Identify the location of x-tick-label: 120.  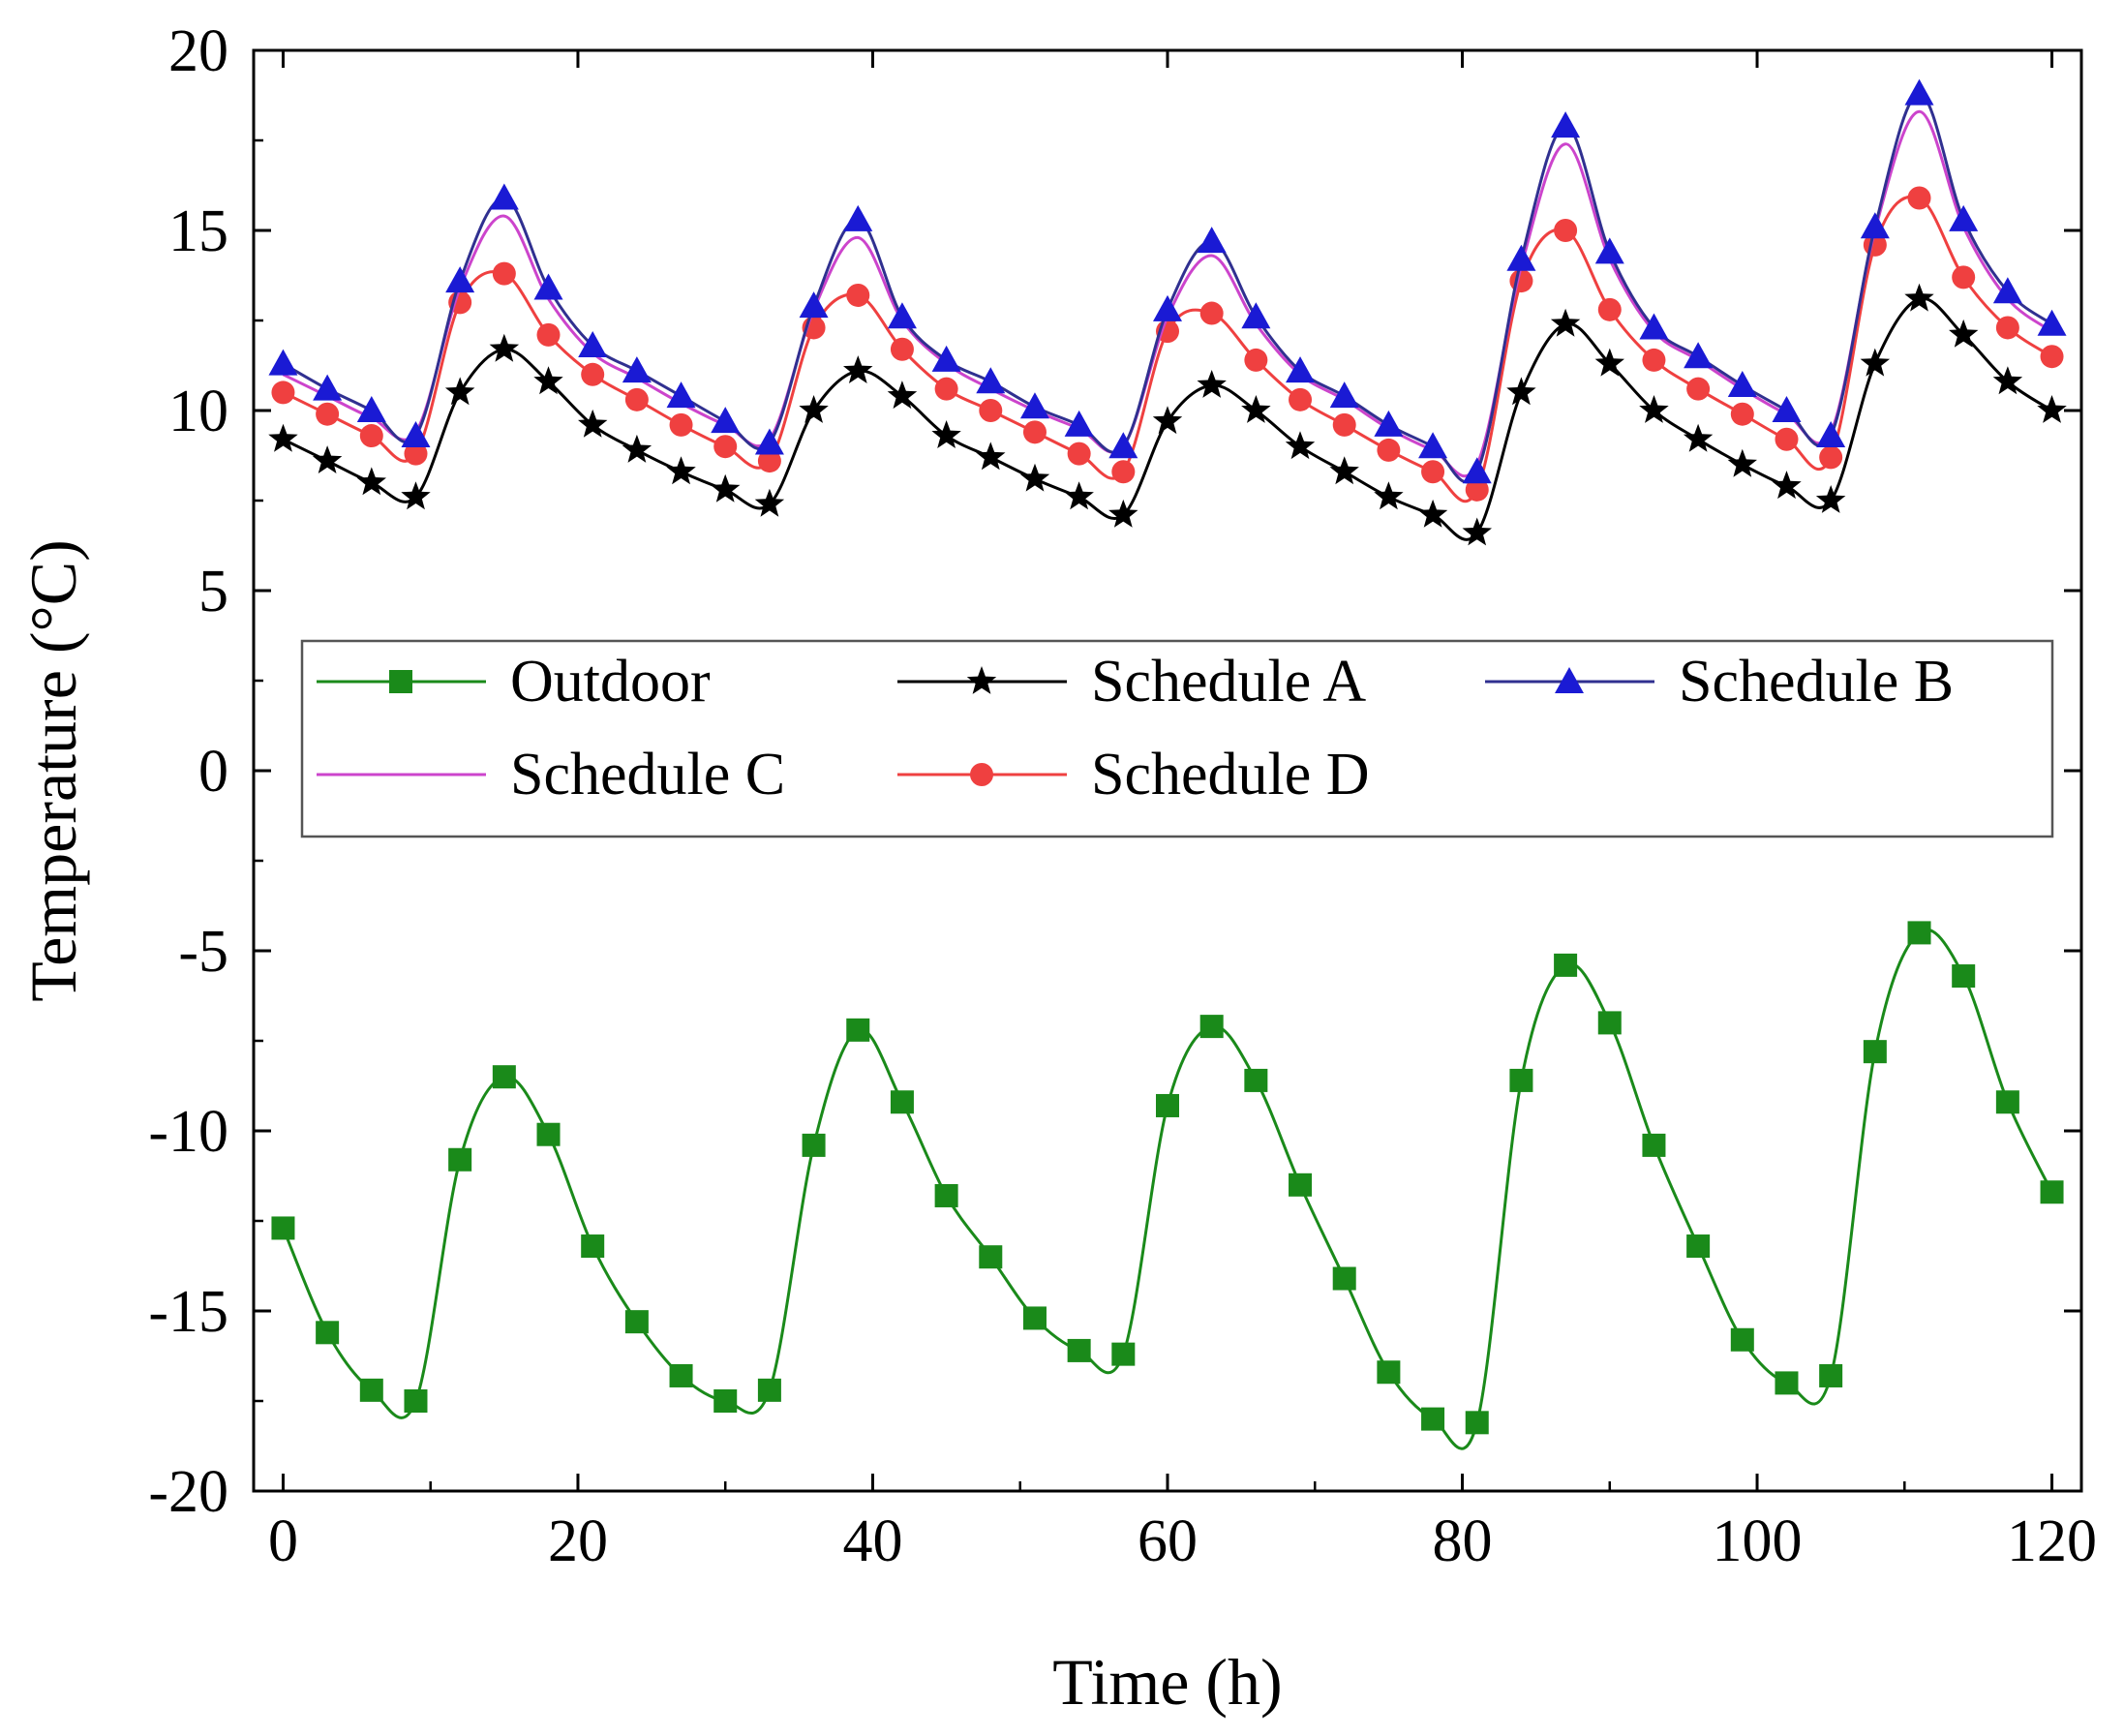
(2052, 1541).